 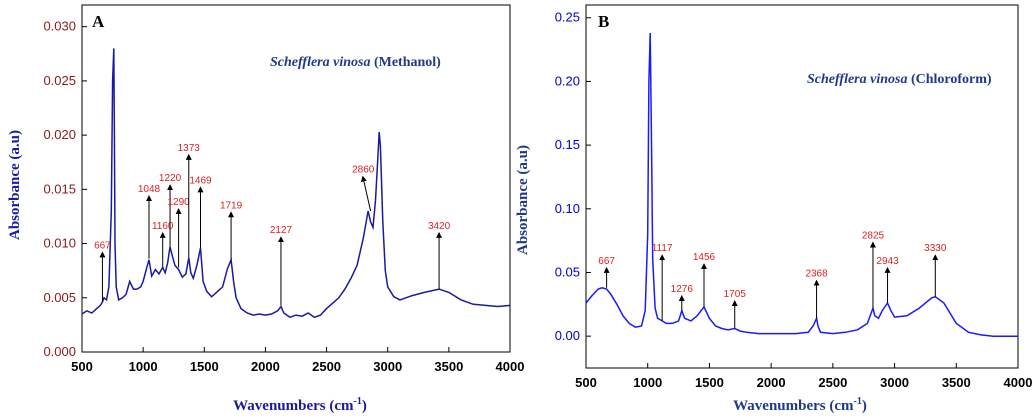 What do you see at coordinates (231, 205) in the screenshot?
I see `peak-label: 1719` at bounding box center [231, 205].